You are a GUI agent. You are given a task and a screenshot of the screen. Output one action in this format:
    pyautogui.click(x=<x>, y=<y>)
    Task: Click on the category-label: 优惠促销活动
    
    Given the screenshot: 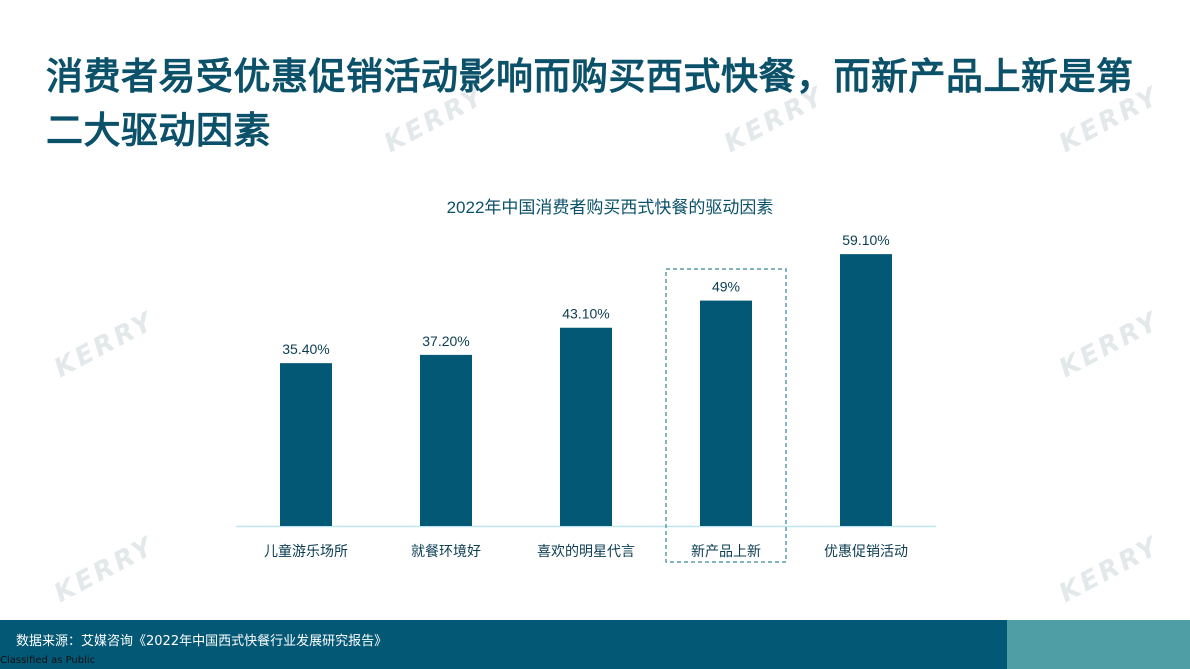 What is the action you would take?
    pyautogui.click(x=866, y=551)
    